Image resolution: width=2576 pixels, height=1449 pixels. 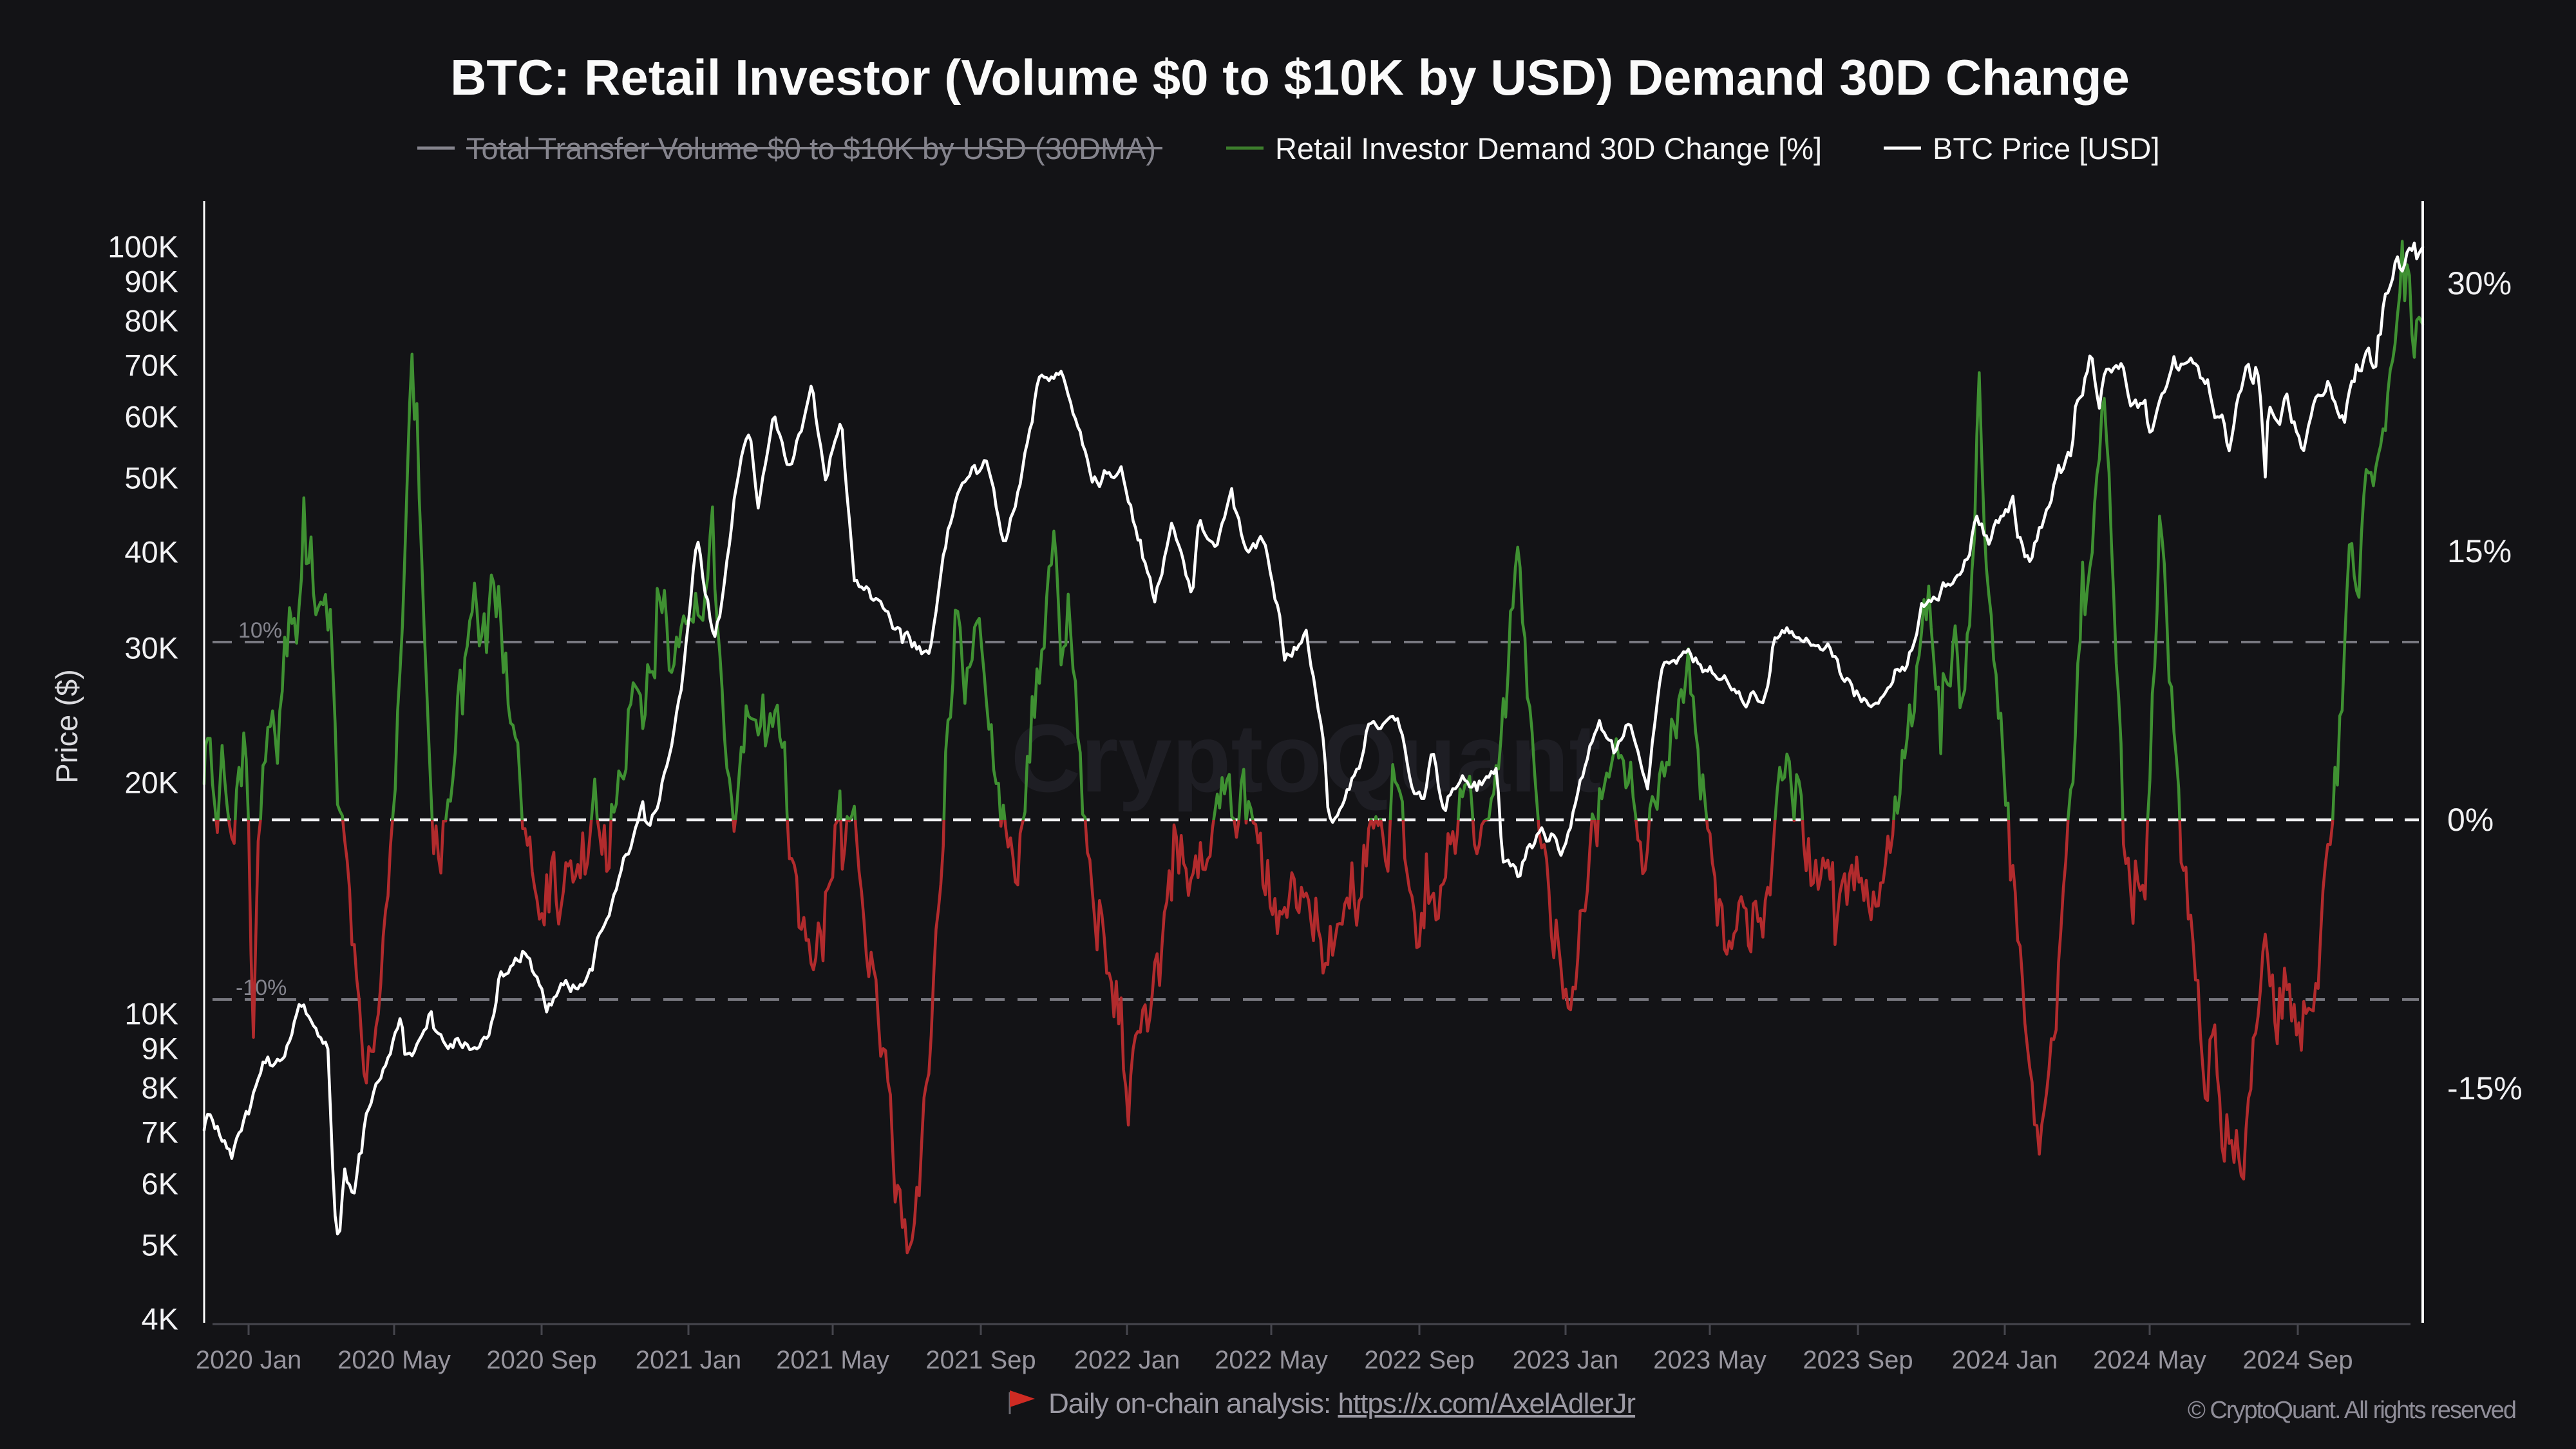 What do you see at coordinates (160, 1319) in the screenshot?
I see `svg-text: 4K` at bounding box center [160, 1319].